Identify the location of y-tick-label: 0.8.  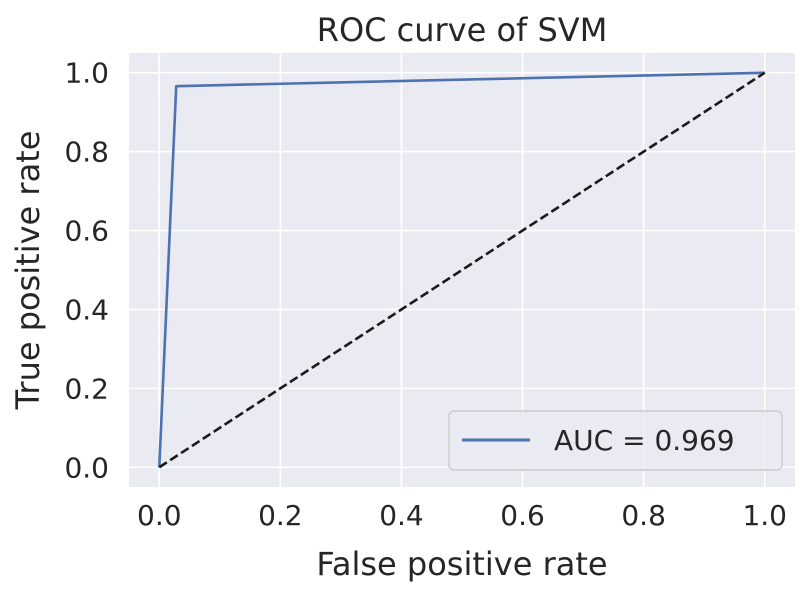
(86, 152).